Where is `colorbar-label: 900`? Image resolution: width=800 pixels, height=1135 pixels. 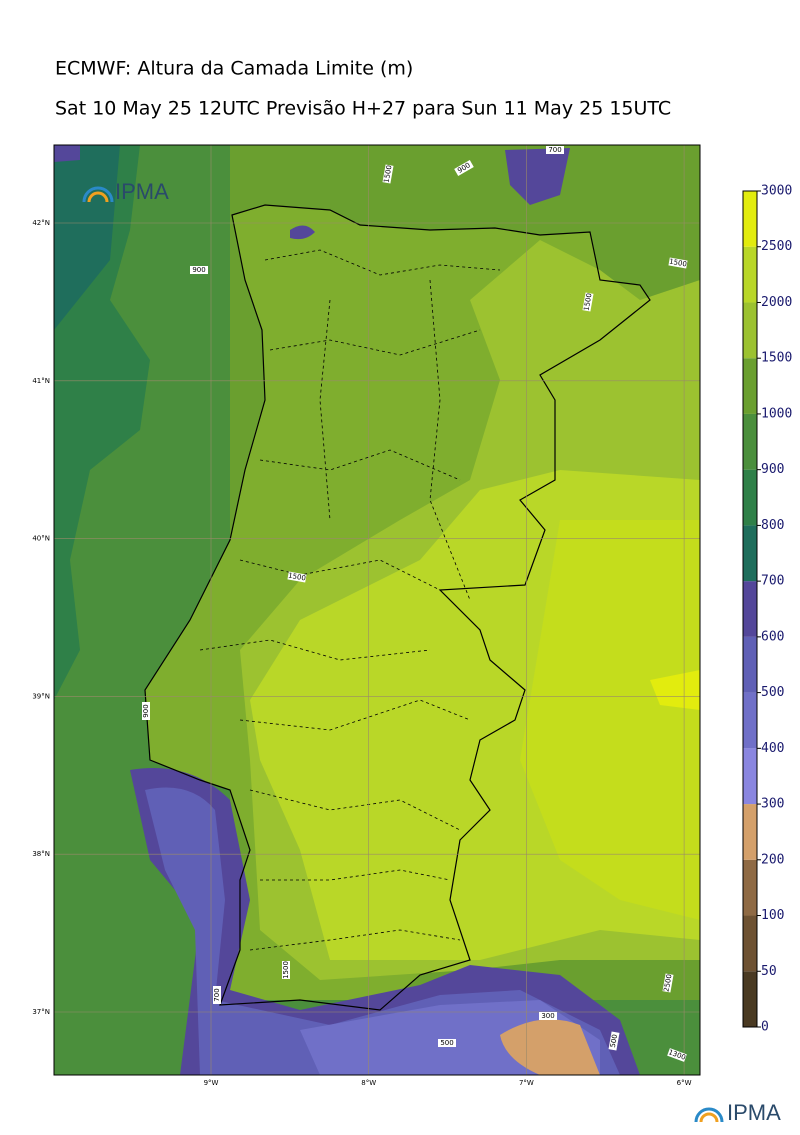 colorbar-label: 900 is located at coordinates (772, 469).